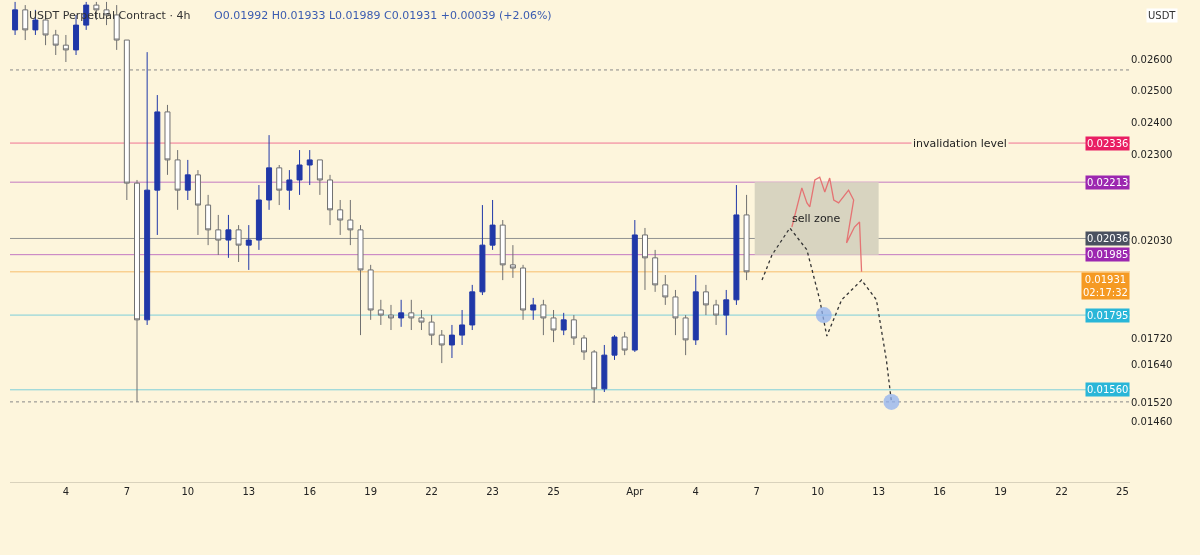 This screenshot has width=1200, height=555. I want to click on text: O0.01992 H0.01933 L0.01989 C0.01931 +0.00039 (+2.06%), so click(383, 15).